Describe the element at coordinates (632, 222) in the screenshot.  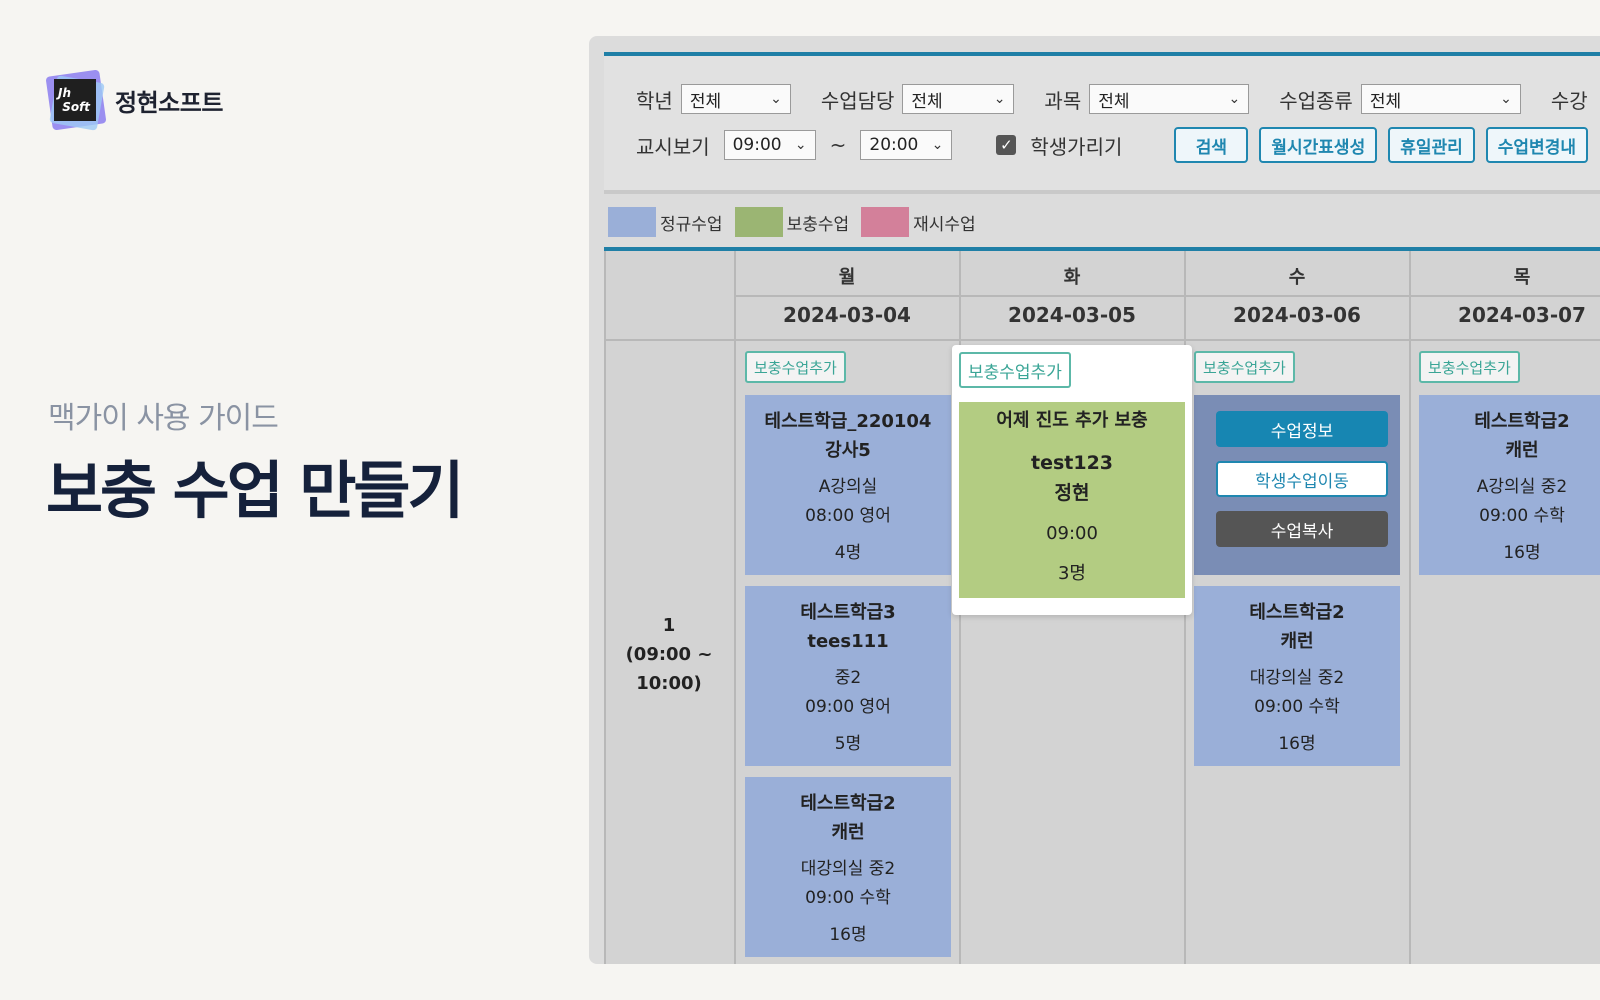
I see `legend-swatch-regular` at that location.